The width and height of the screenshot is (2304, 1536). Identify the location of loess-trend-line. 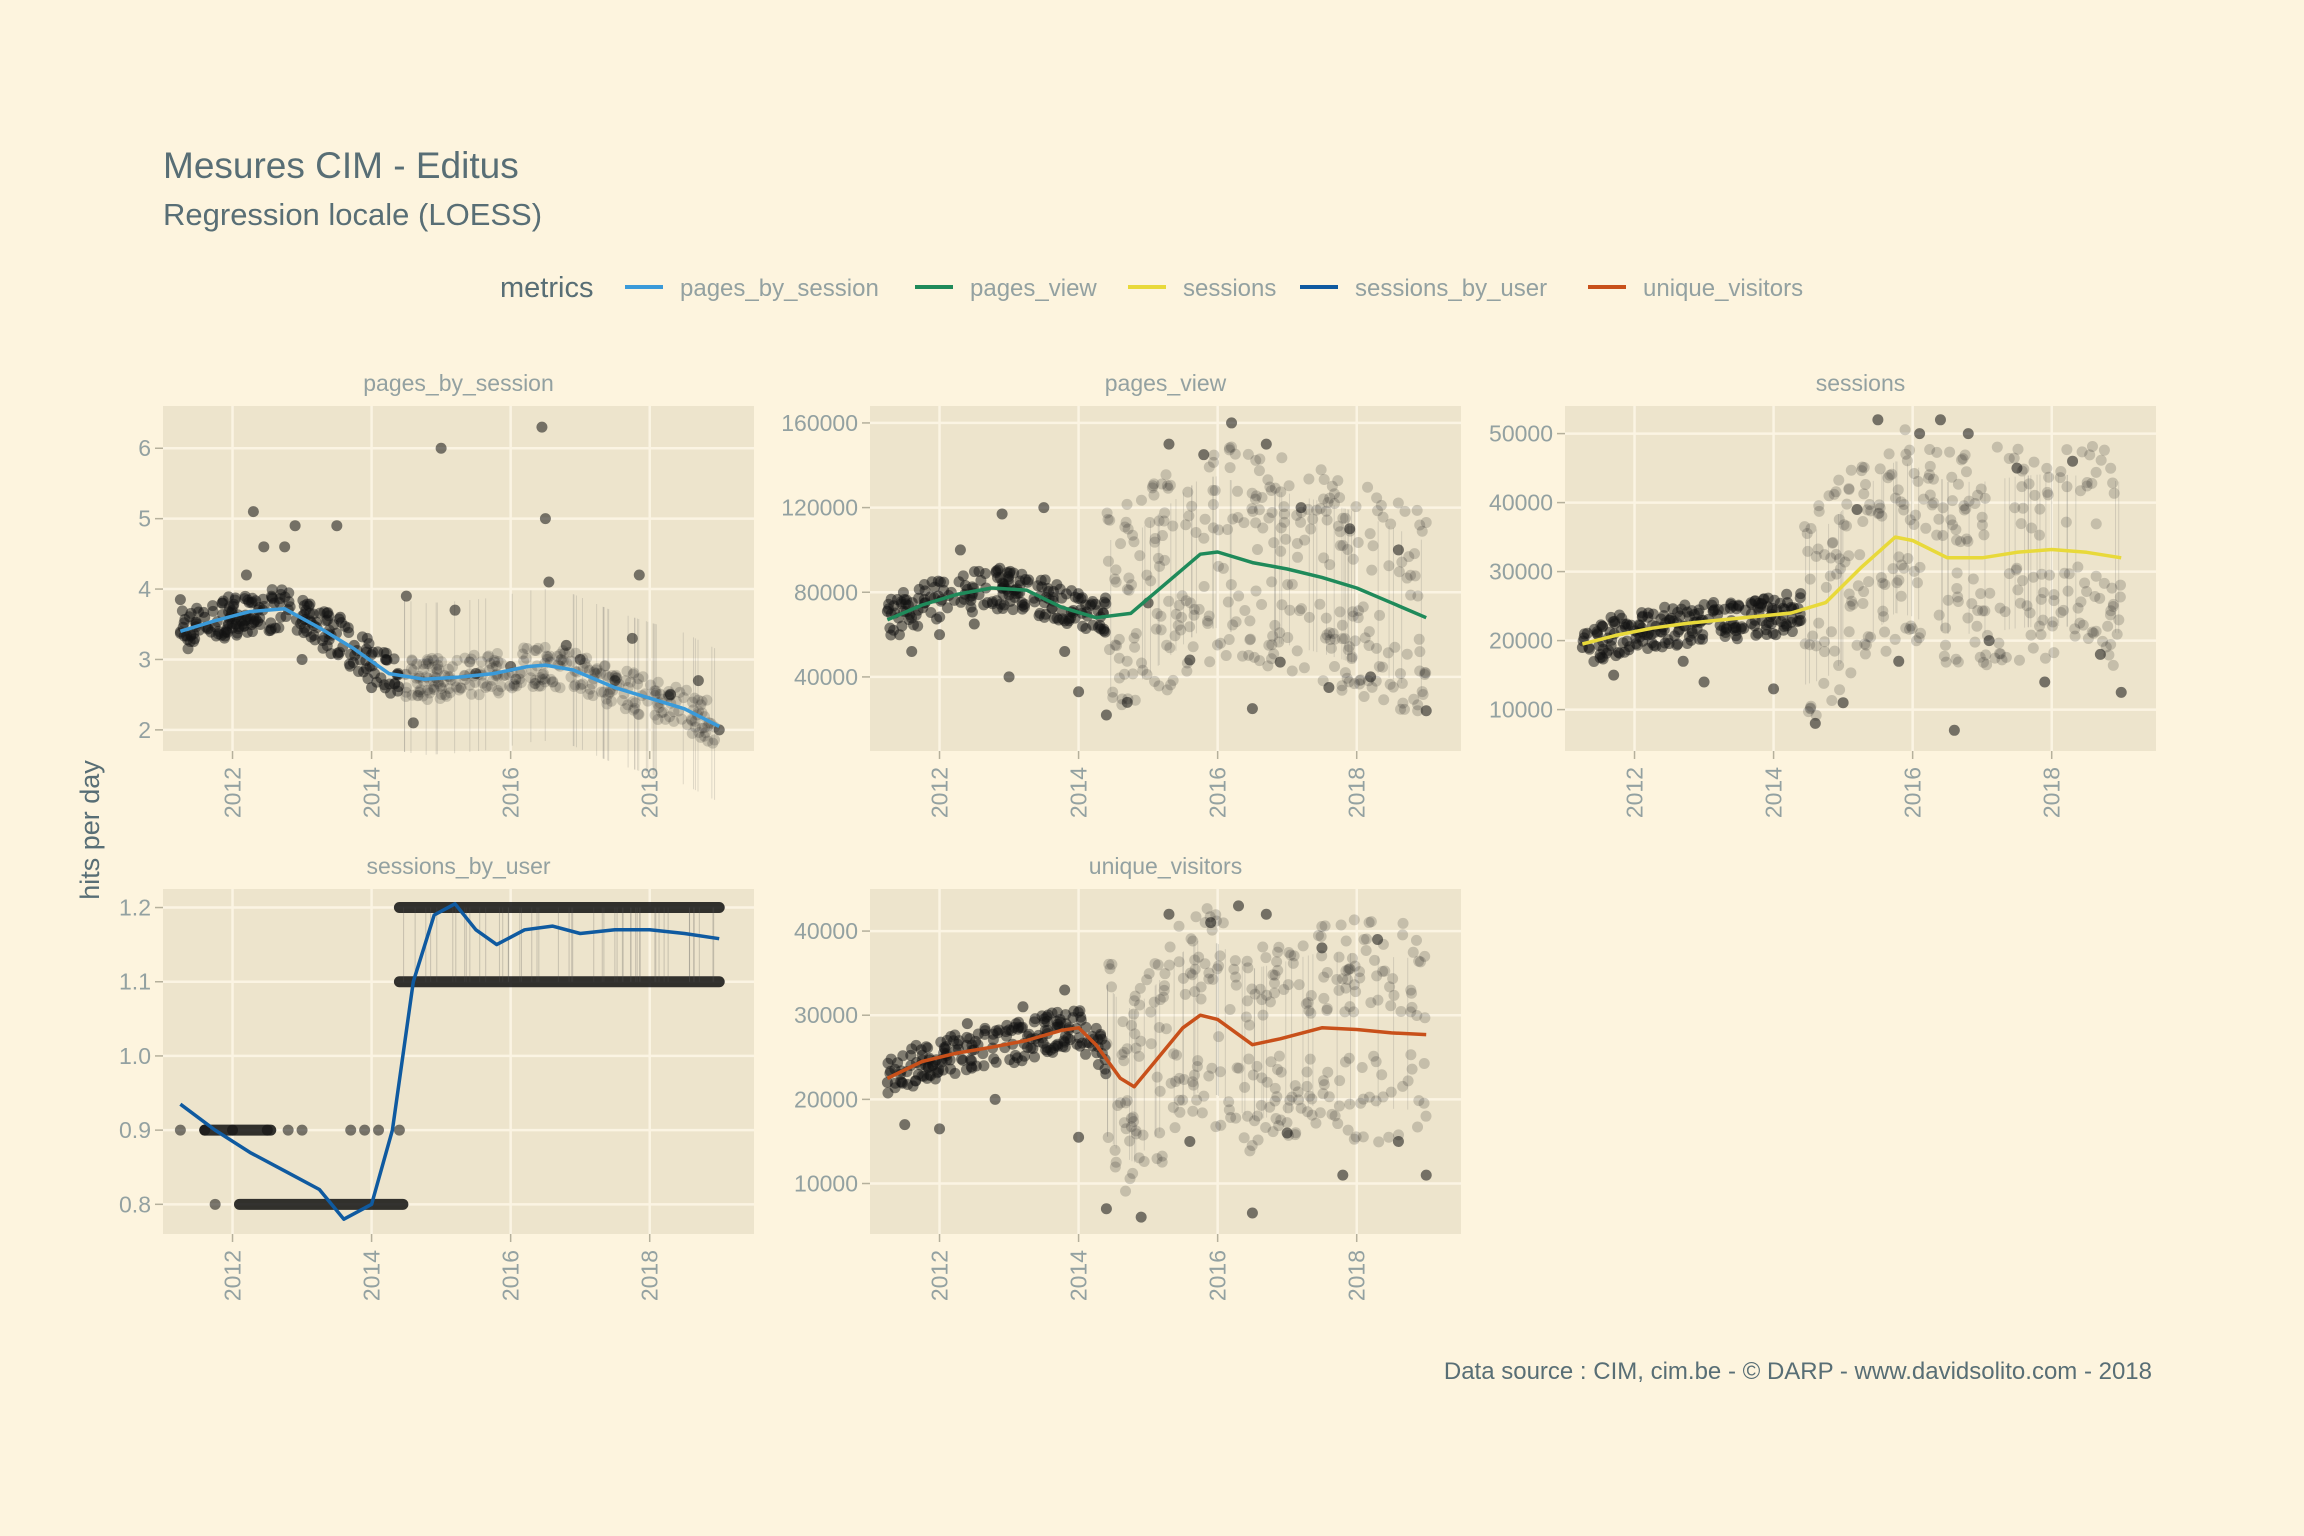
(449, 667).